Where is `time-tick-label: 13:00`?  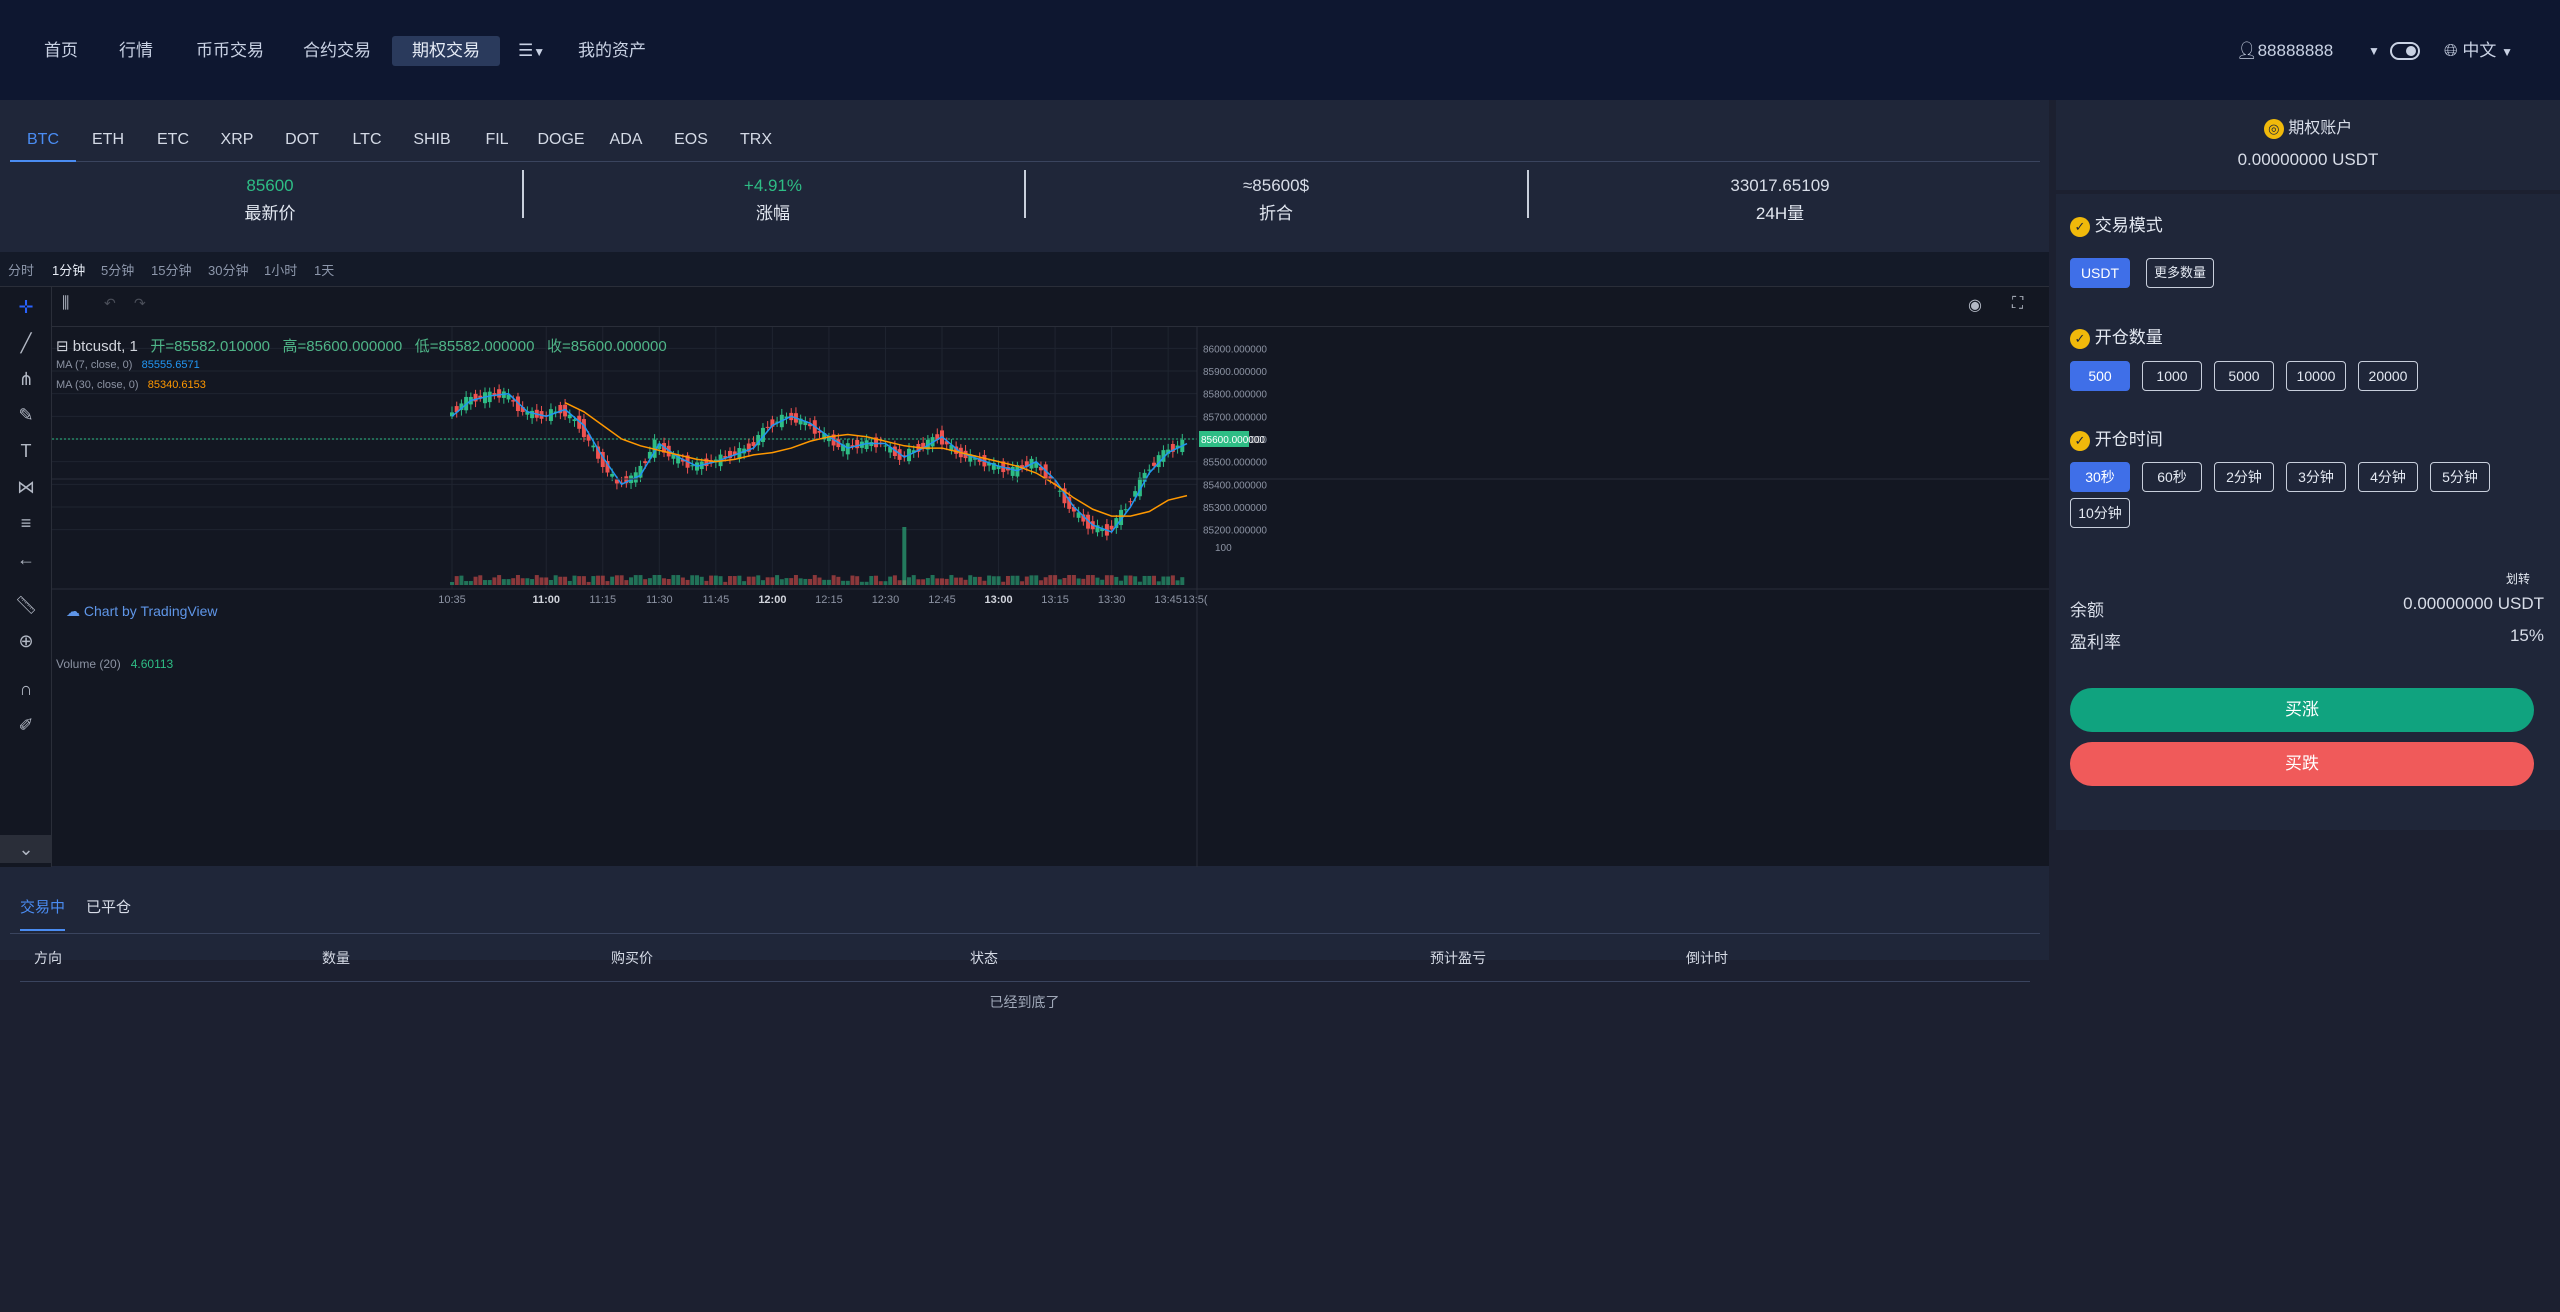 time-tick-label: 13:00 is located at coordinates (998, 600).